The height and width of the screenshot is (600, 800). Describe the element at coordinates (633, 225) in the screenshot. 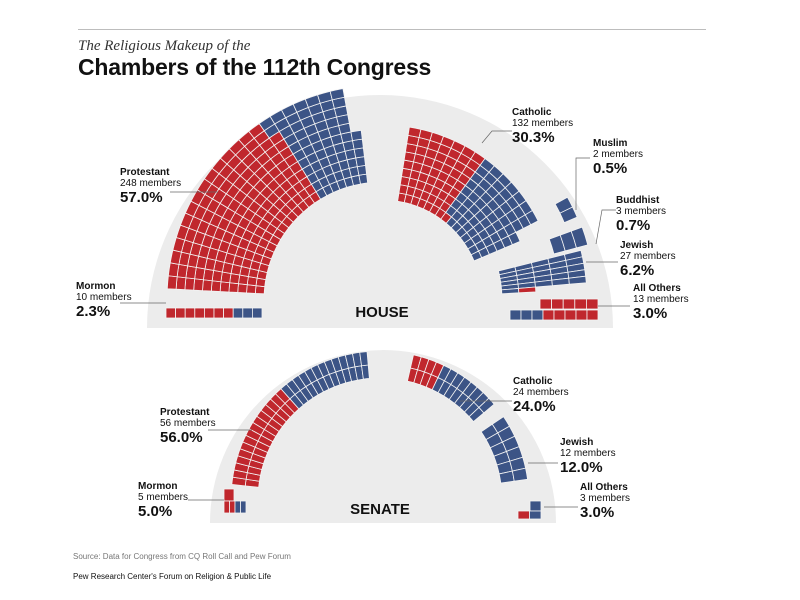

I see `house-buddhist-percent: 0.7%` at that location.